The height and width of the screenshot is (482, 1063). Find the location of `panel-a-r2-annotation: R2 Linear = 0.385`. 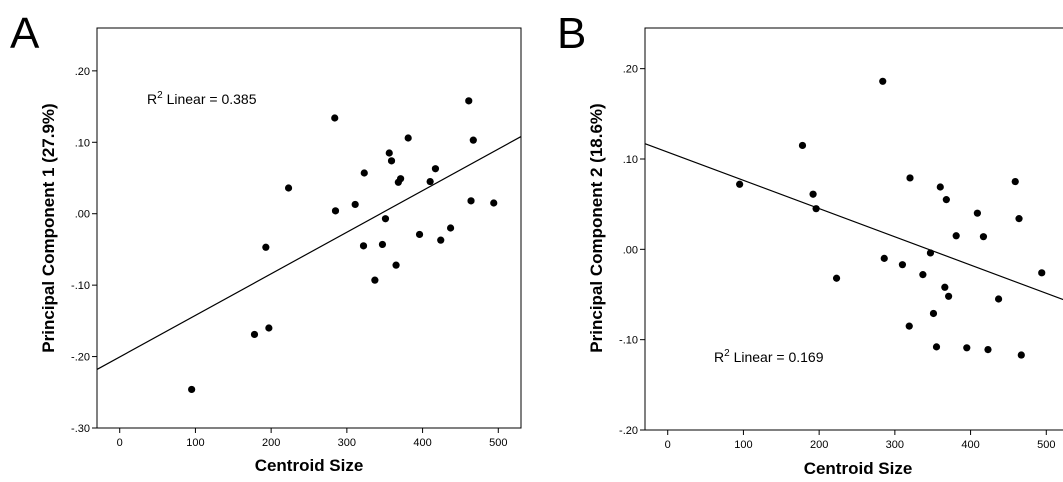

panel-a-r2-annotation: R2 Linear = 0.385 is located at coordinates (202, 98).